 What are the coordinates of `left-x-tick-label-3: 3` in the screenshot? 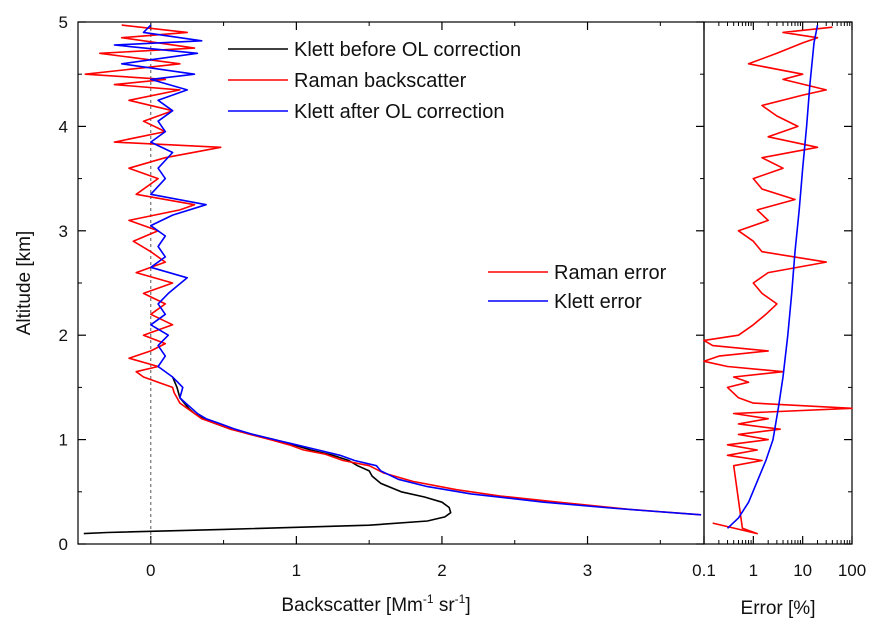 It's located at (587, 570).